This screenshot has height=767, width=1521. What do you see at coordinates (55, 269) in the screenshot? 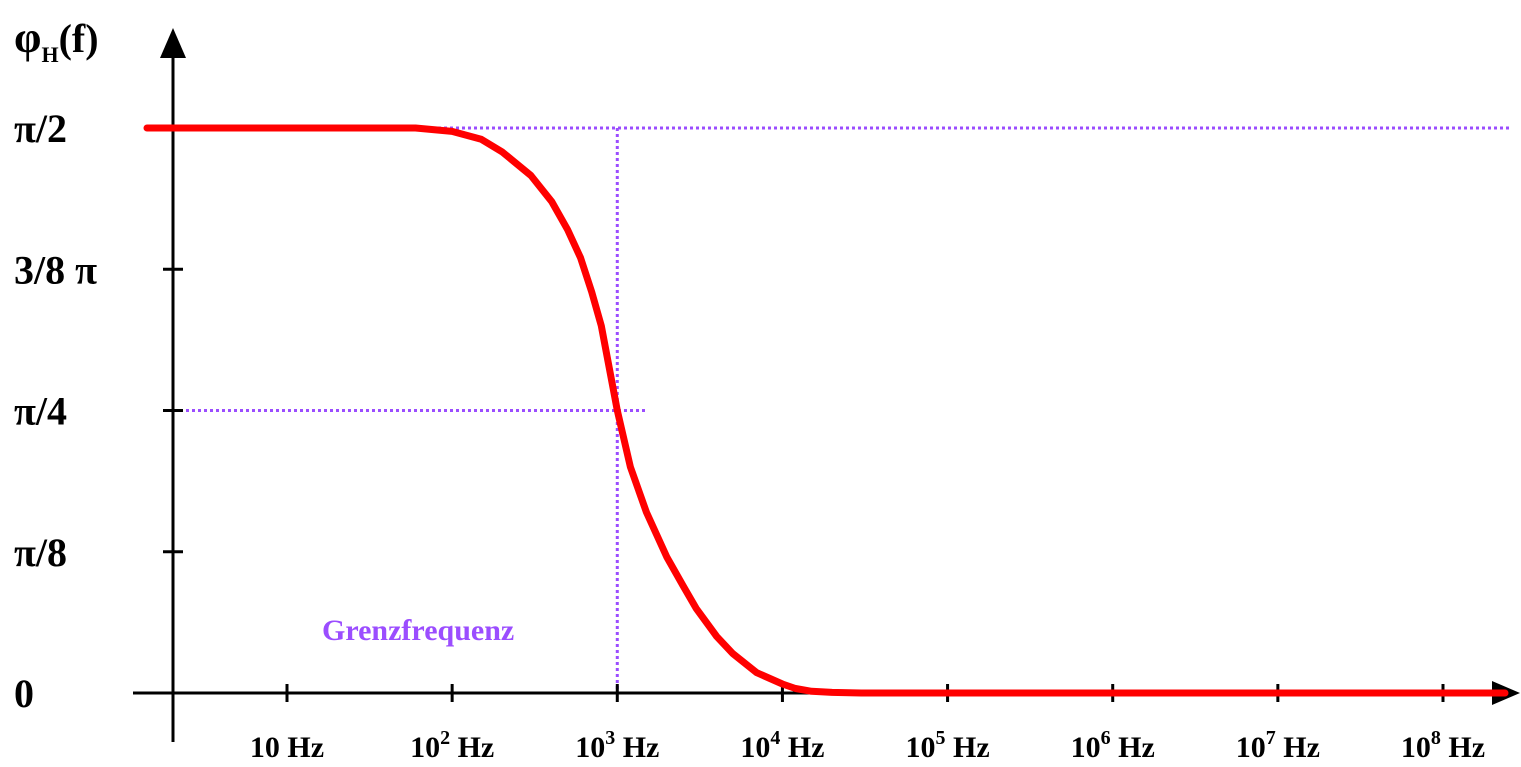
I see `y-tick-label: 3/8 π` at bounding box center [55, 269].